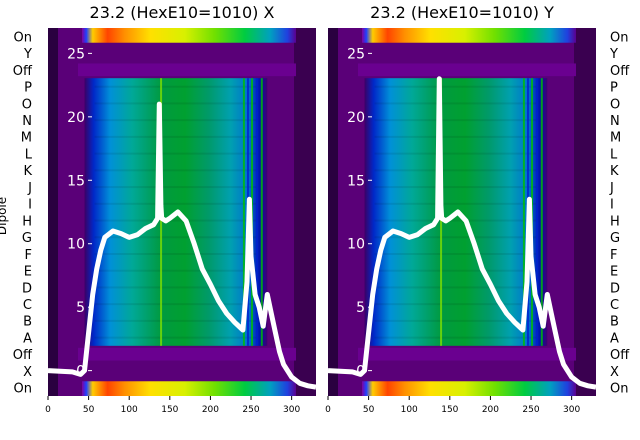 This screenshot has height=440, width=640. I want to click on row-label: X, so click(27, 372).